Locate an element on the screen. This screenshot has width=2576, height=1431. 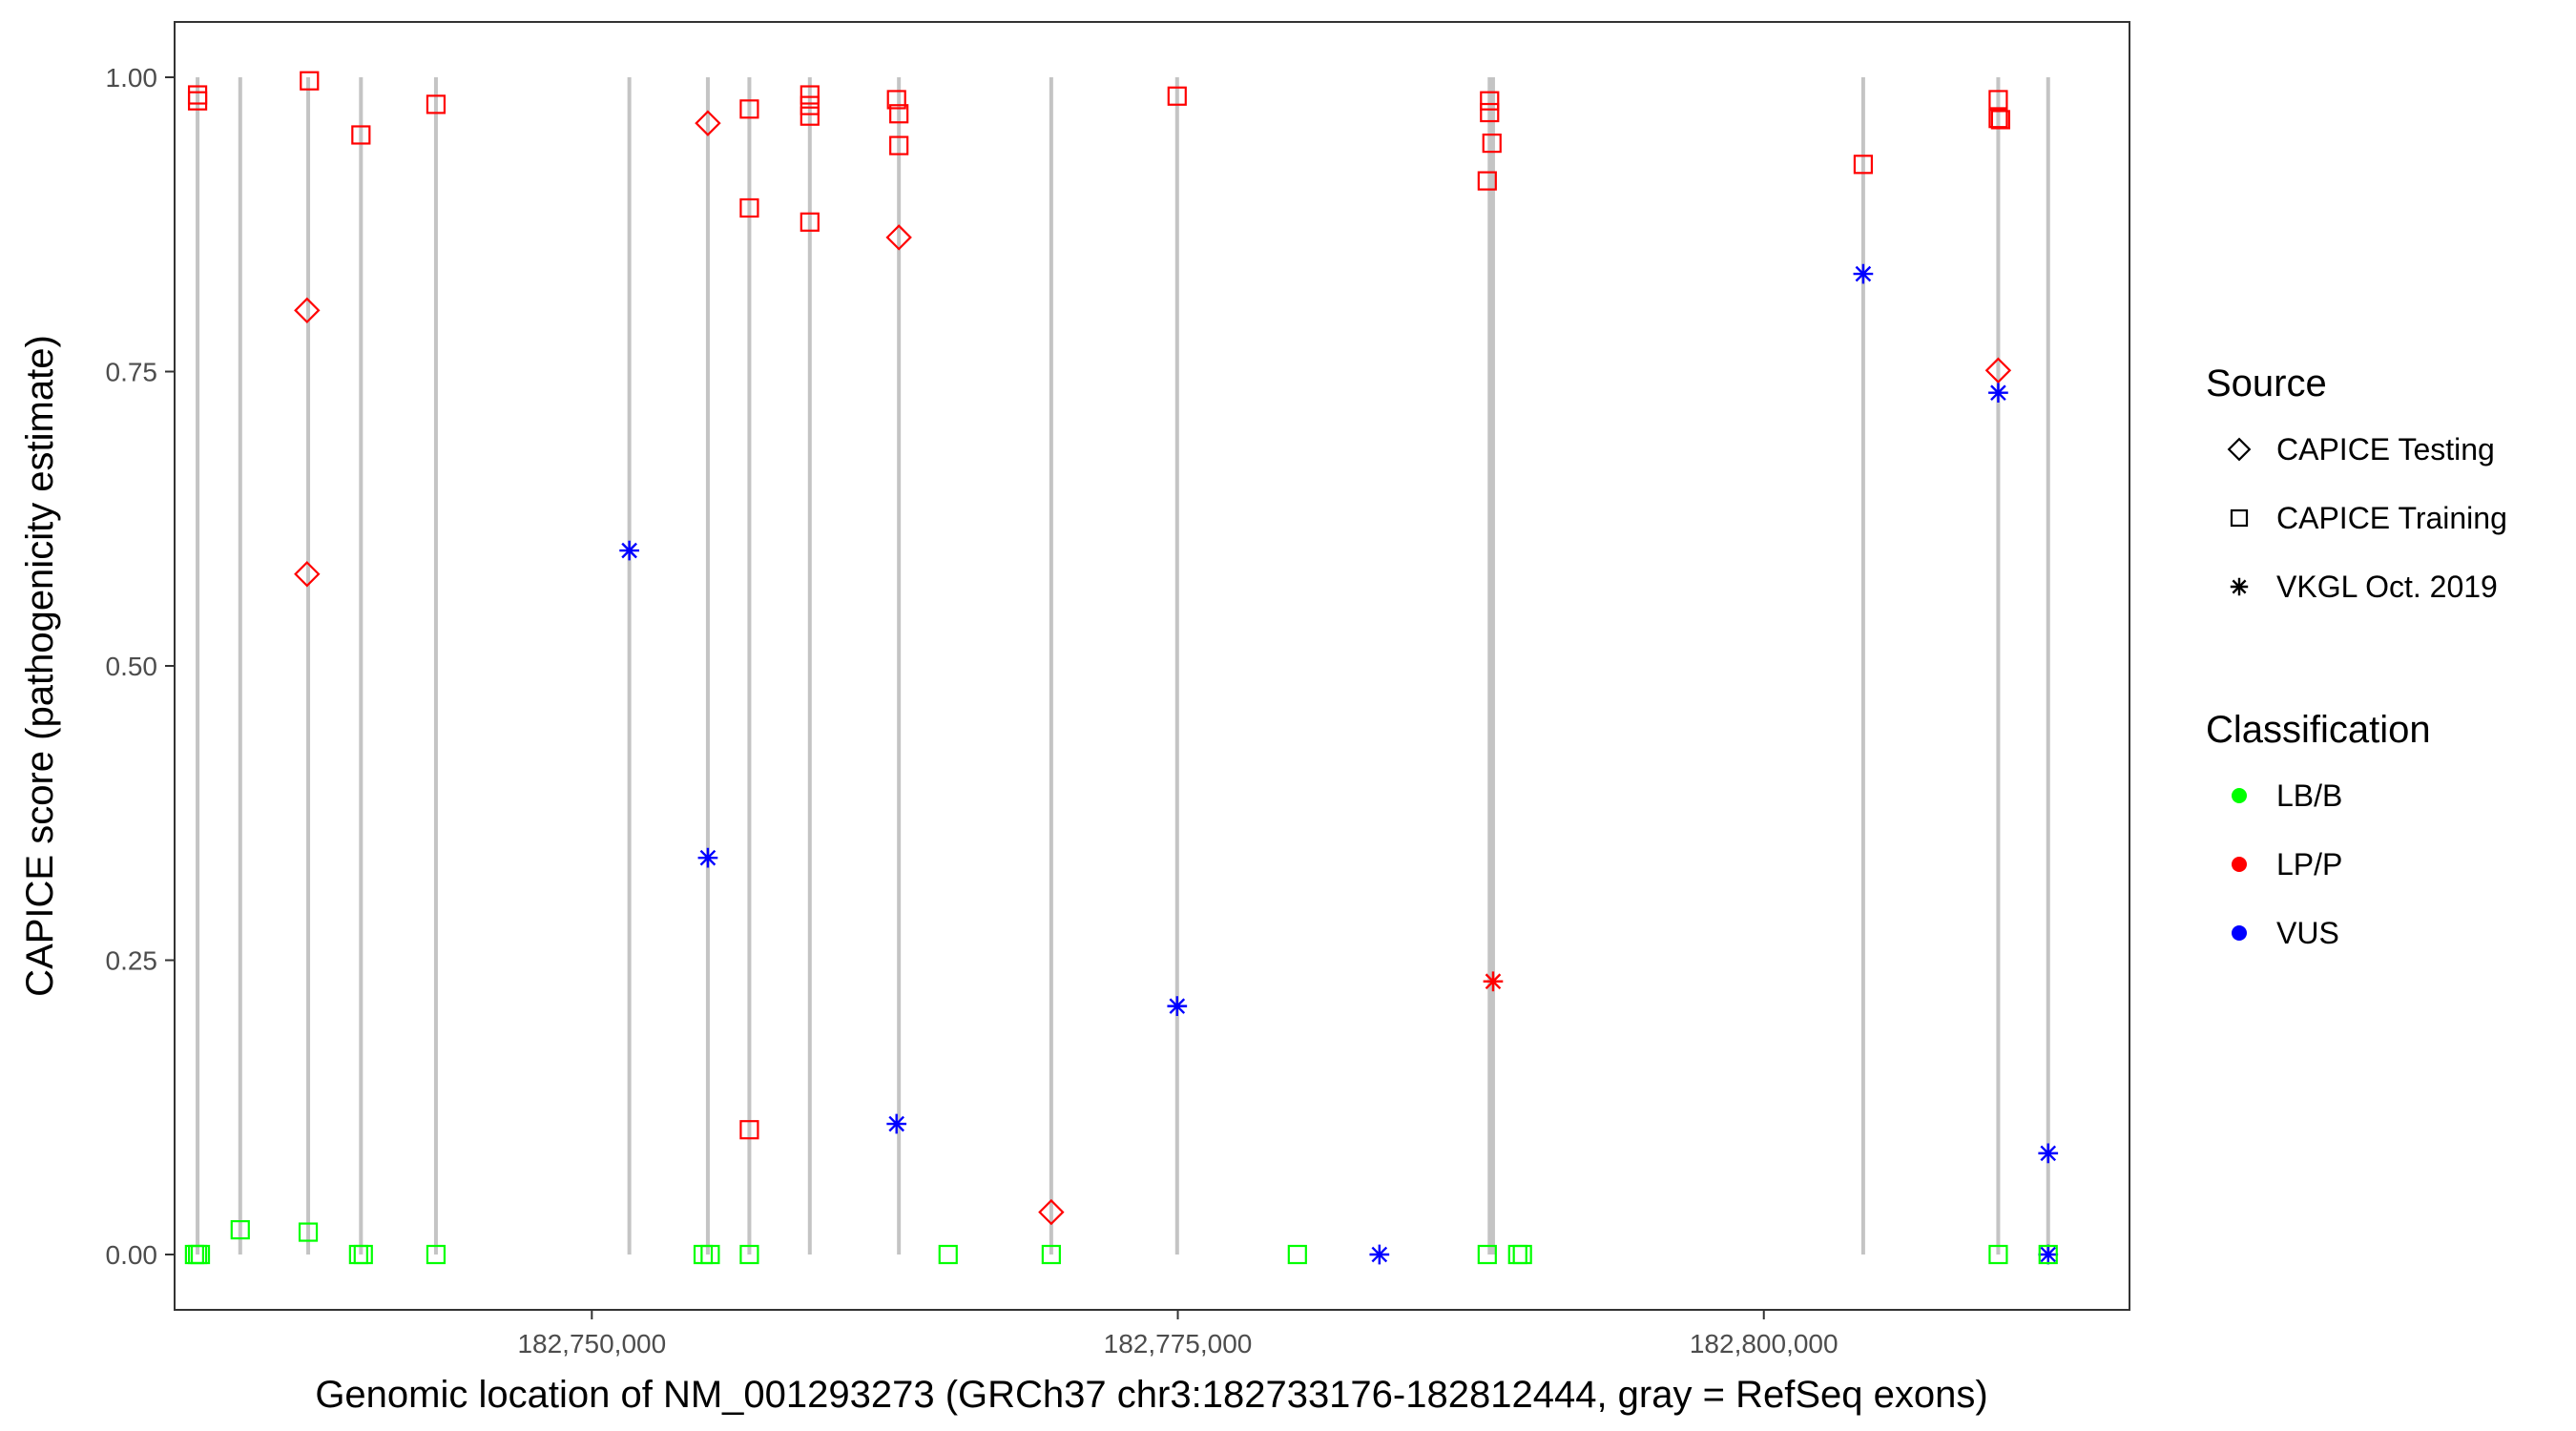
legend-class-item: VUS is located at coordinates (2285, 933).